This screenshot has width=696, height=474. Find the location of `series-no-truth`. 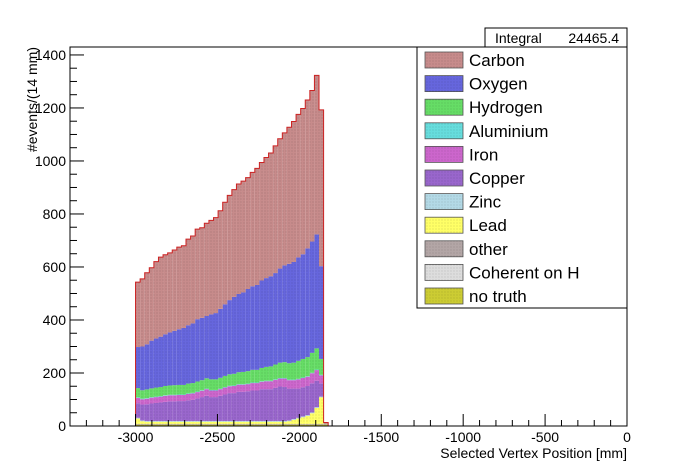

series-no-truth is located at coordinates (232, 425).